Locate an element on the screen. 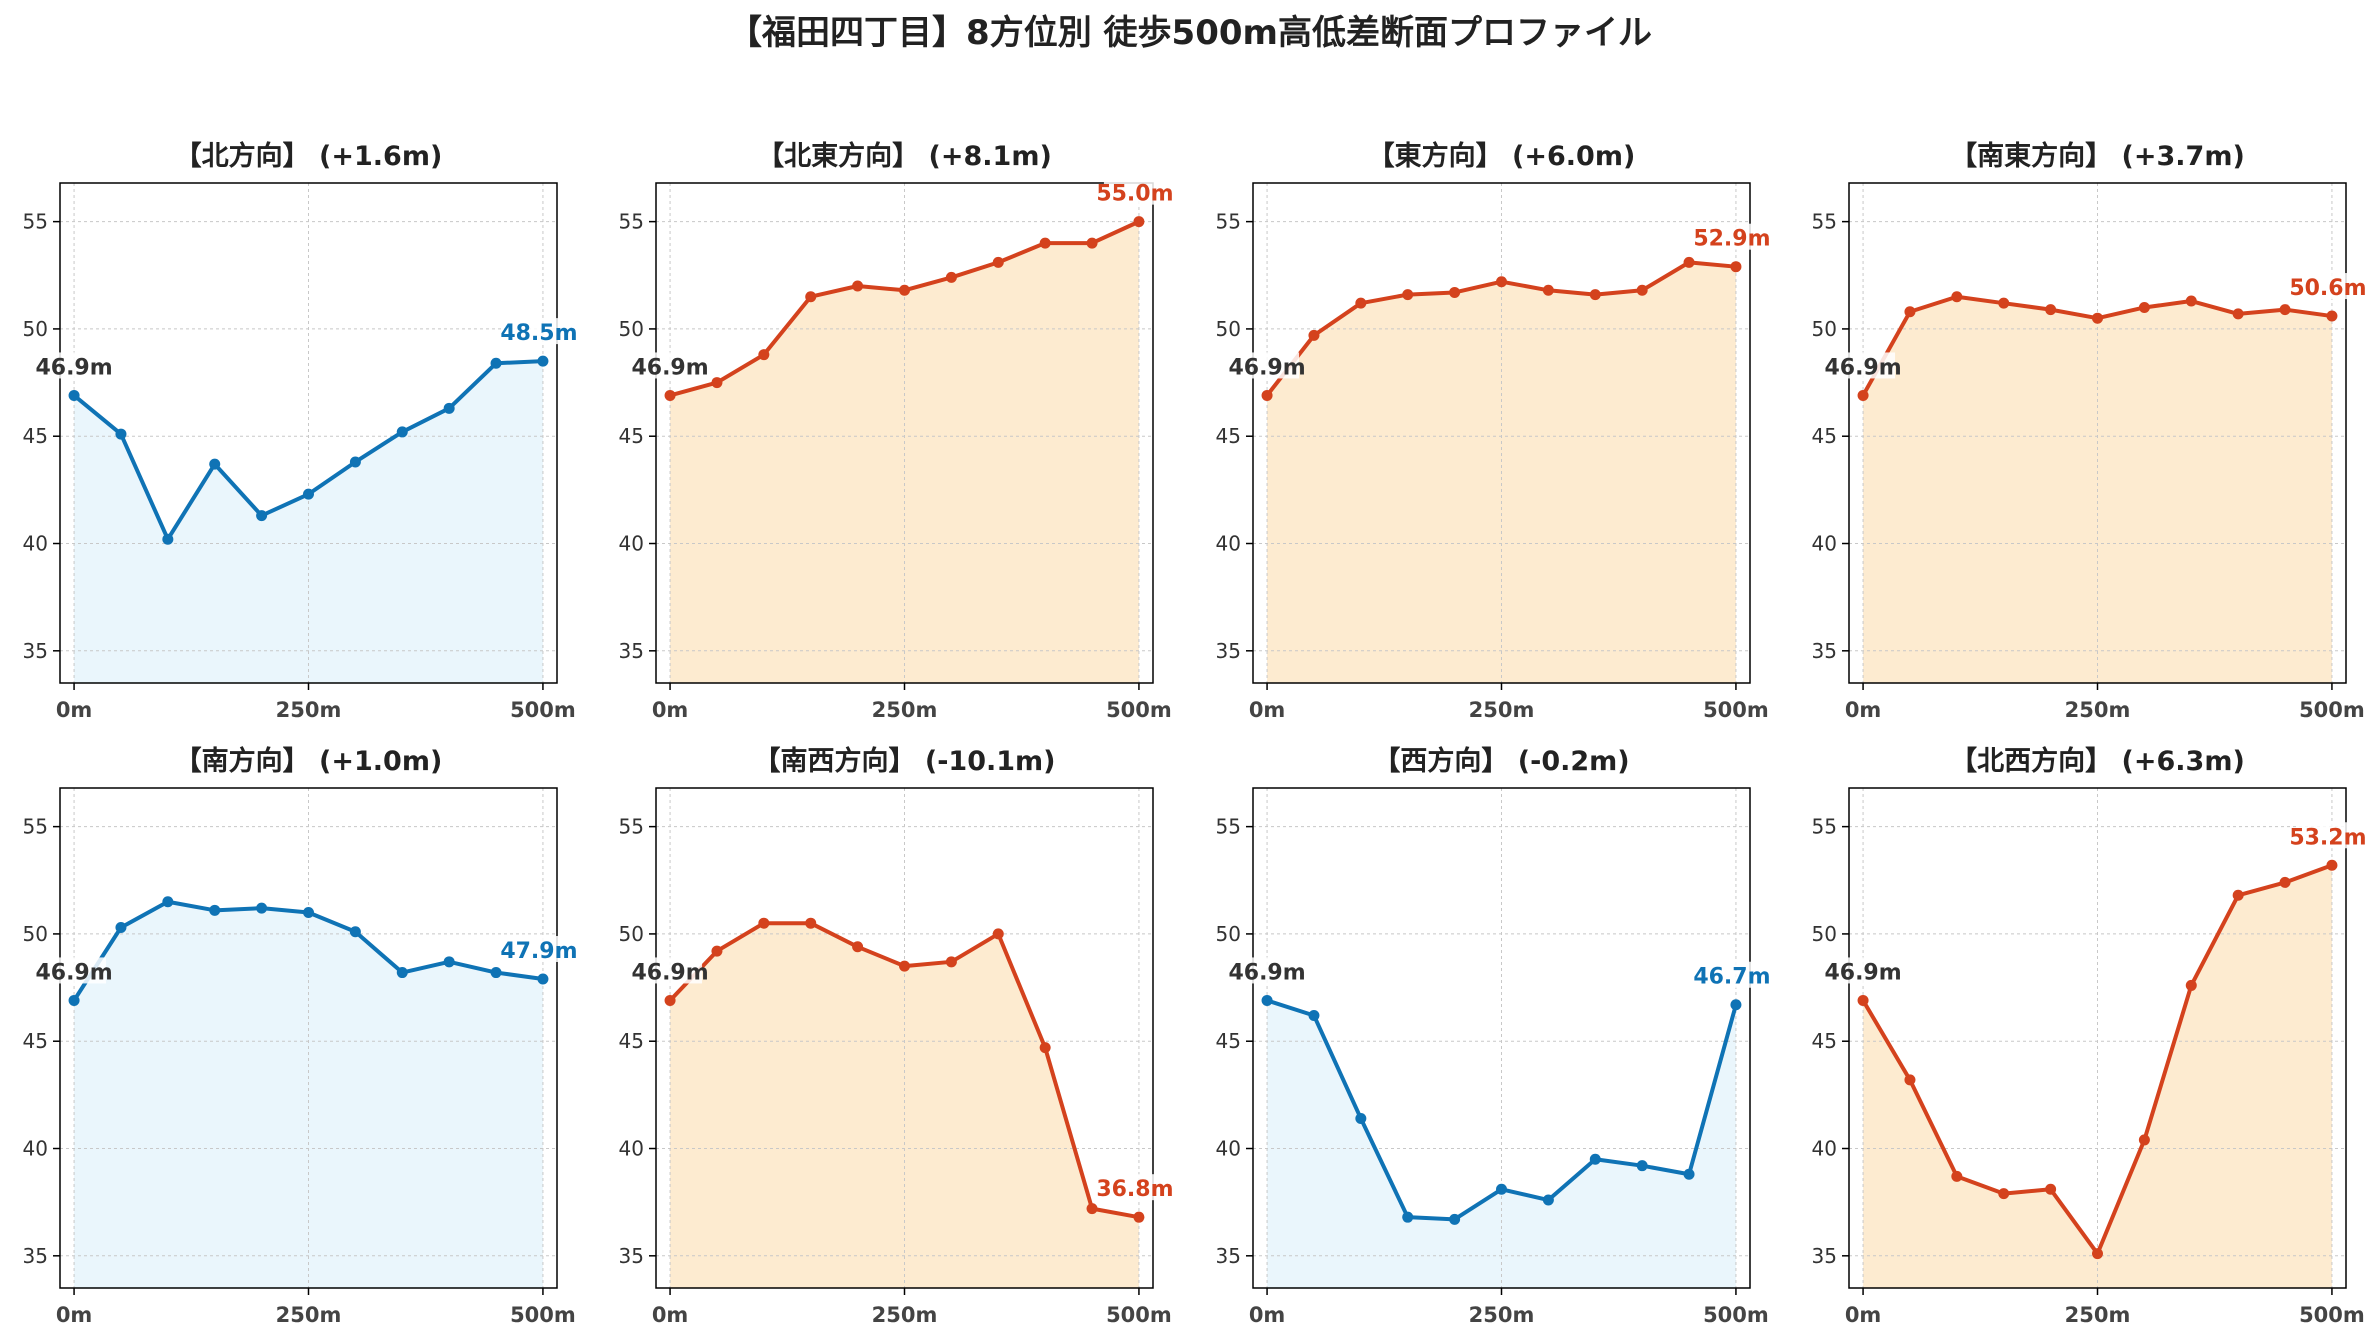 The width and height of the screenshot is (2380, 1340). end-elevation-label: 48.5m is located at coordinates (538, 333).